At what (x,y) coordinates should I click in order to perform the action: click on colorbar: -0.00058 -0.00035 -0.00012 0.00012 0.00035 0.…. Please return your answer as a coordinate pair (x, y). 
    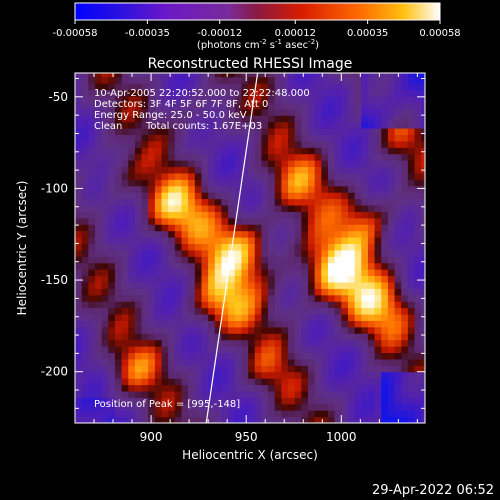
    Looking at the image, I should click on (257, 26).